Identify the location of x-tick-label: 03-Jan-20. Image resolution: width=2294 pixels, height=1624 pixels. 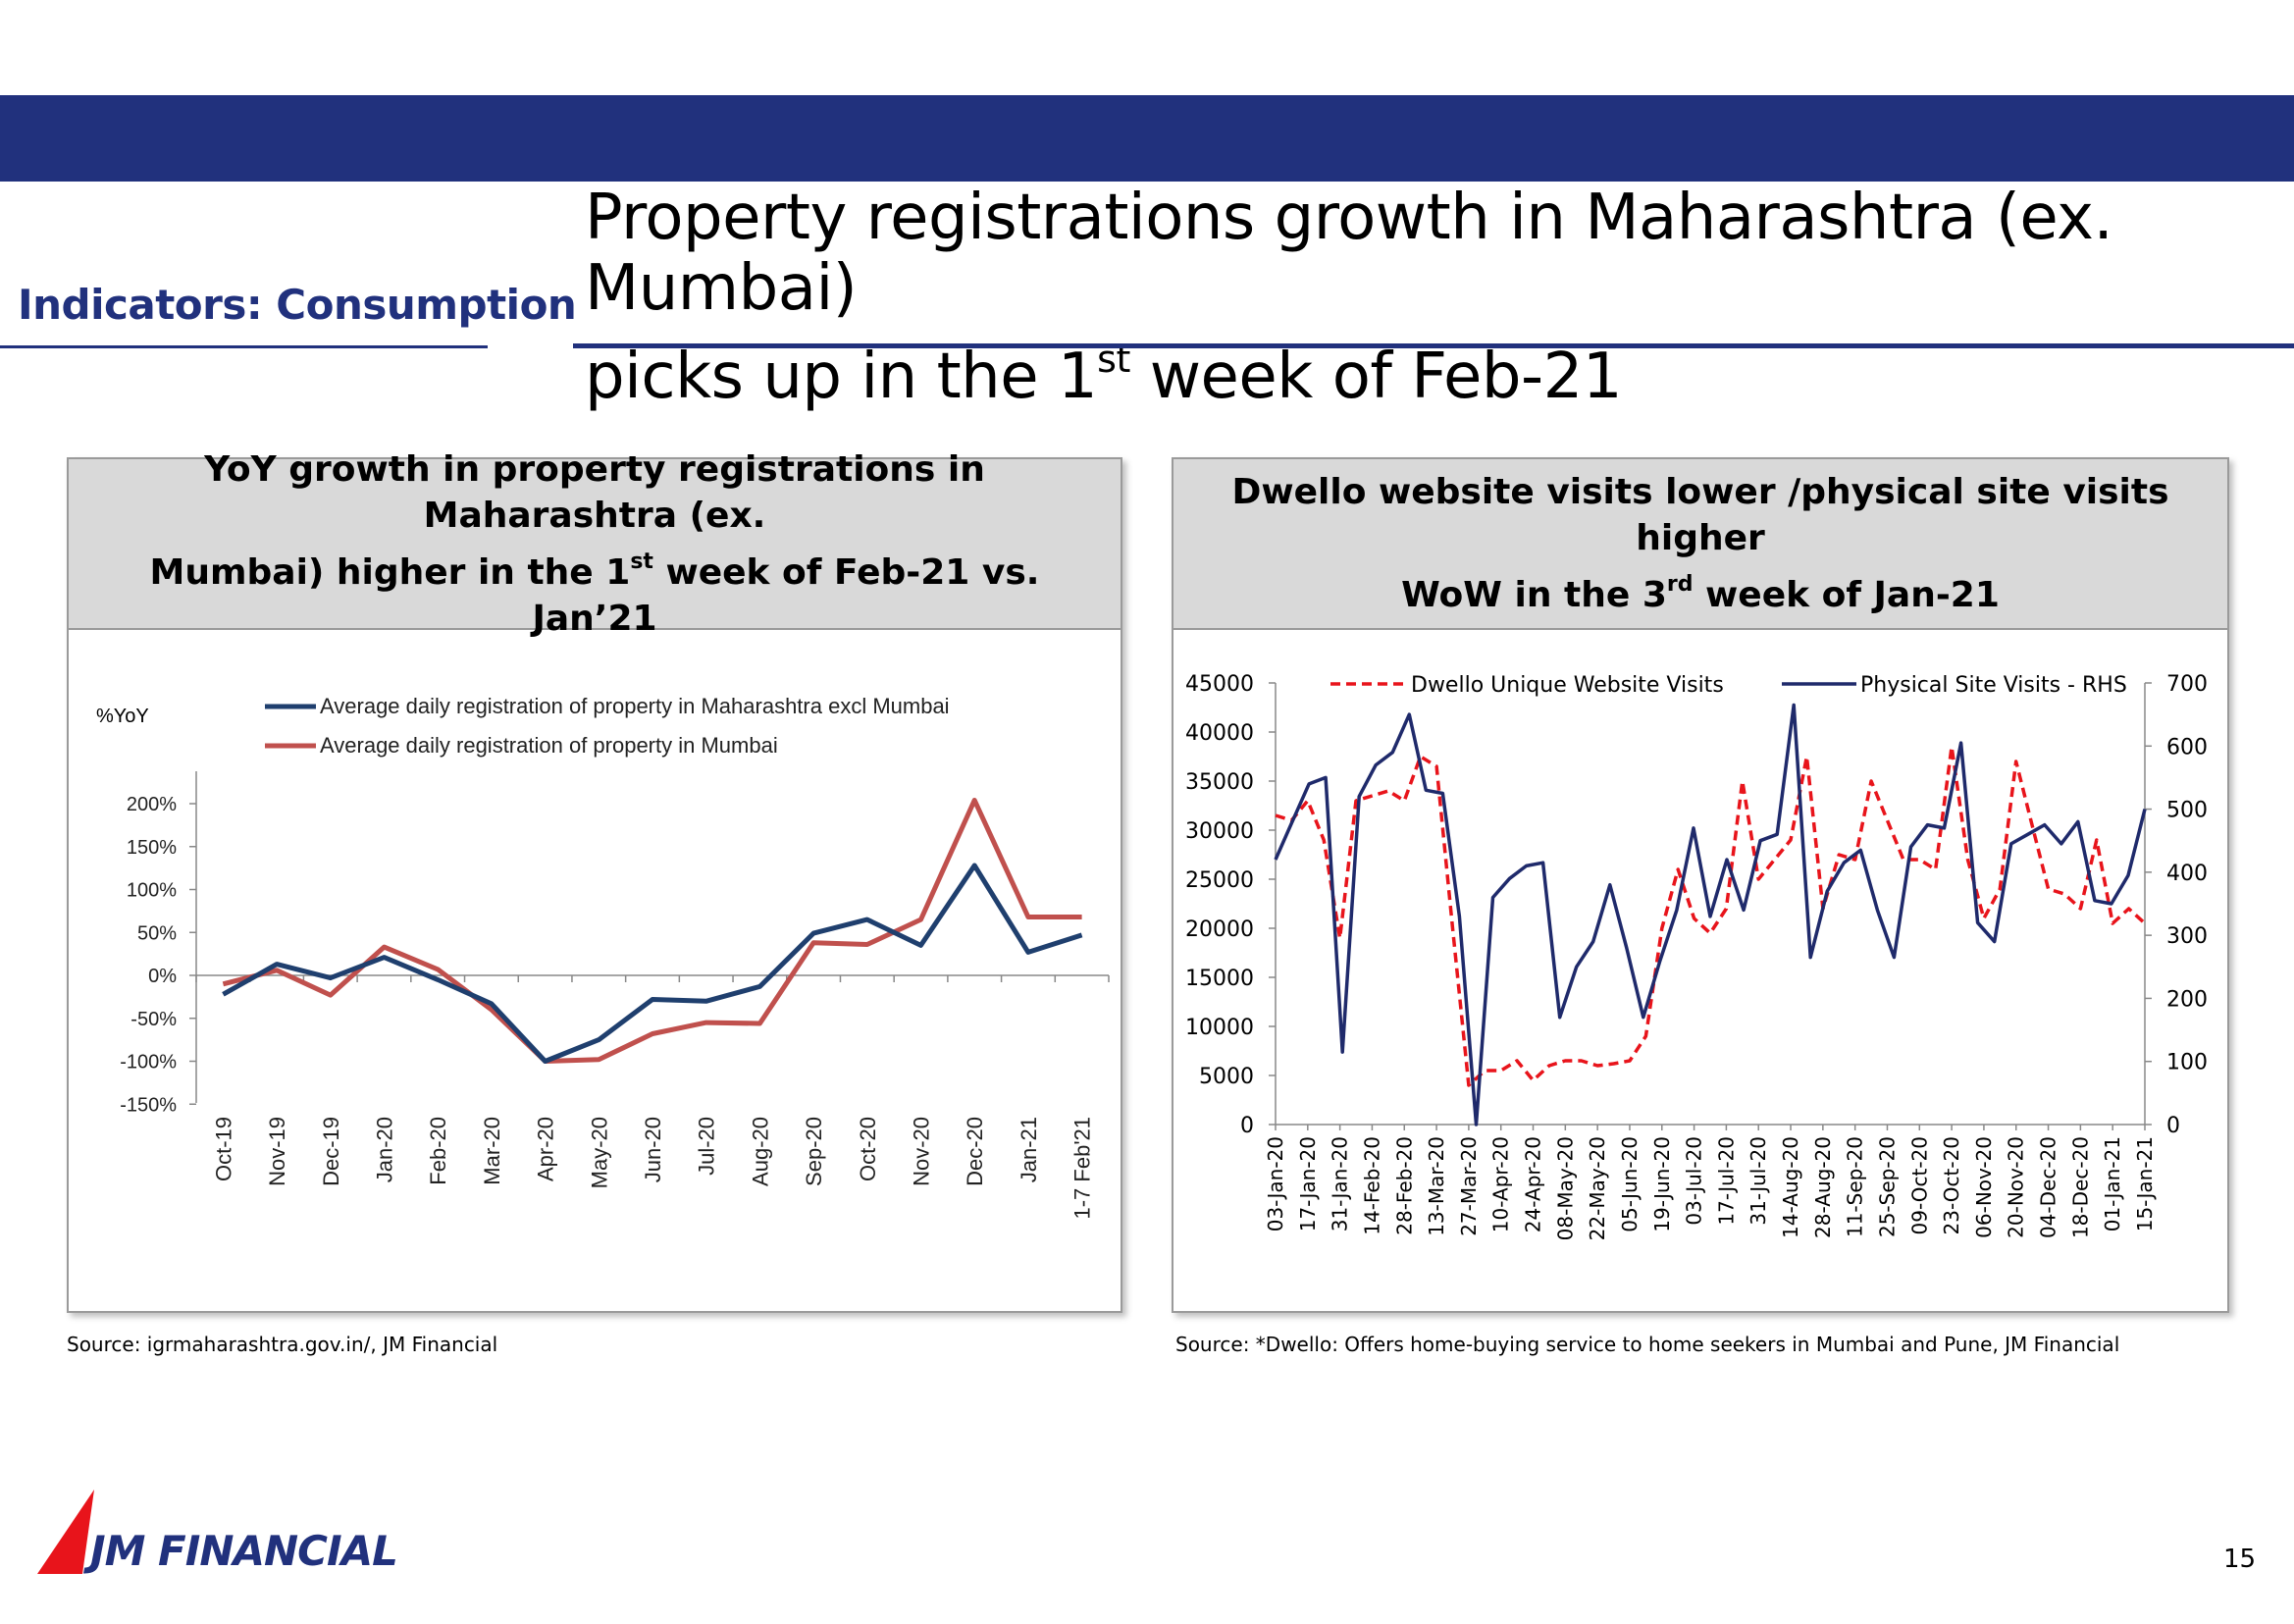
(1275, 1183).